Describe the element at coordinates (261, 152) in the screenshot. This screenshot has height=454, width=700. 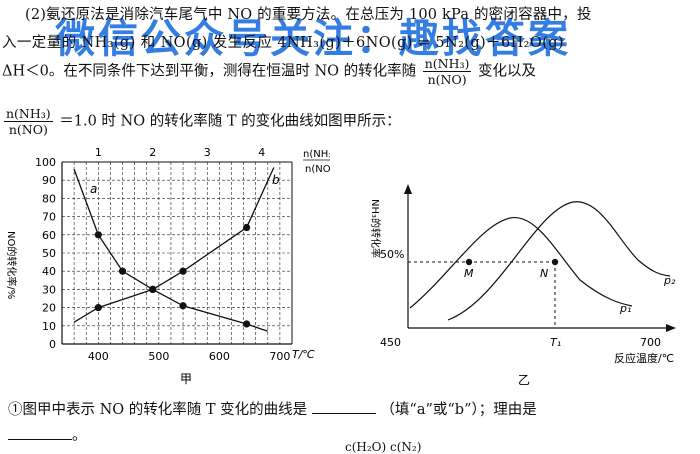
I see `jia-top-tick-label: 4` at that location.